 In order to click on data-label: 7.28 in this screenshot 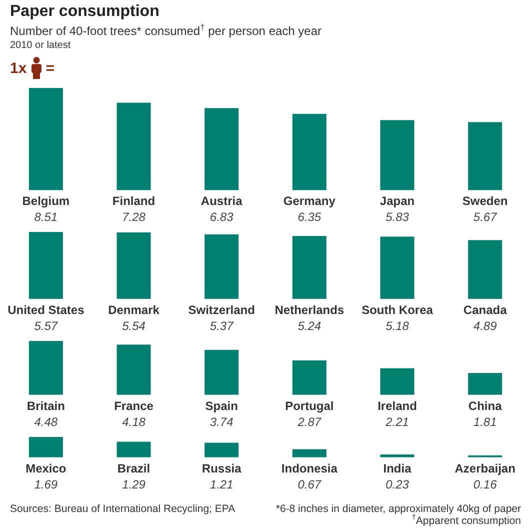, I will do `click(134, 217)`.